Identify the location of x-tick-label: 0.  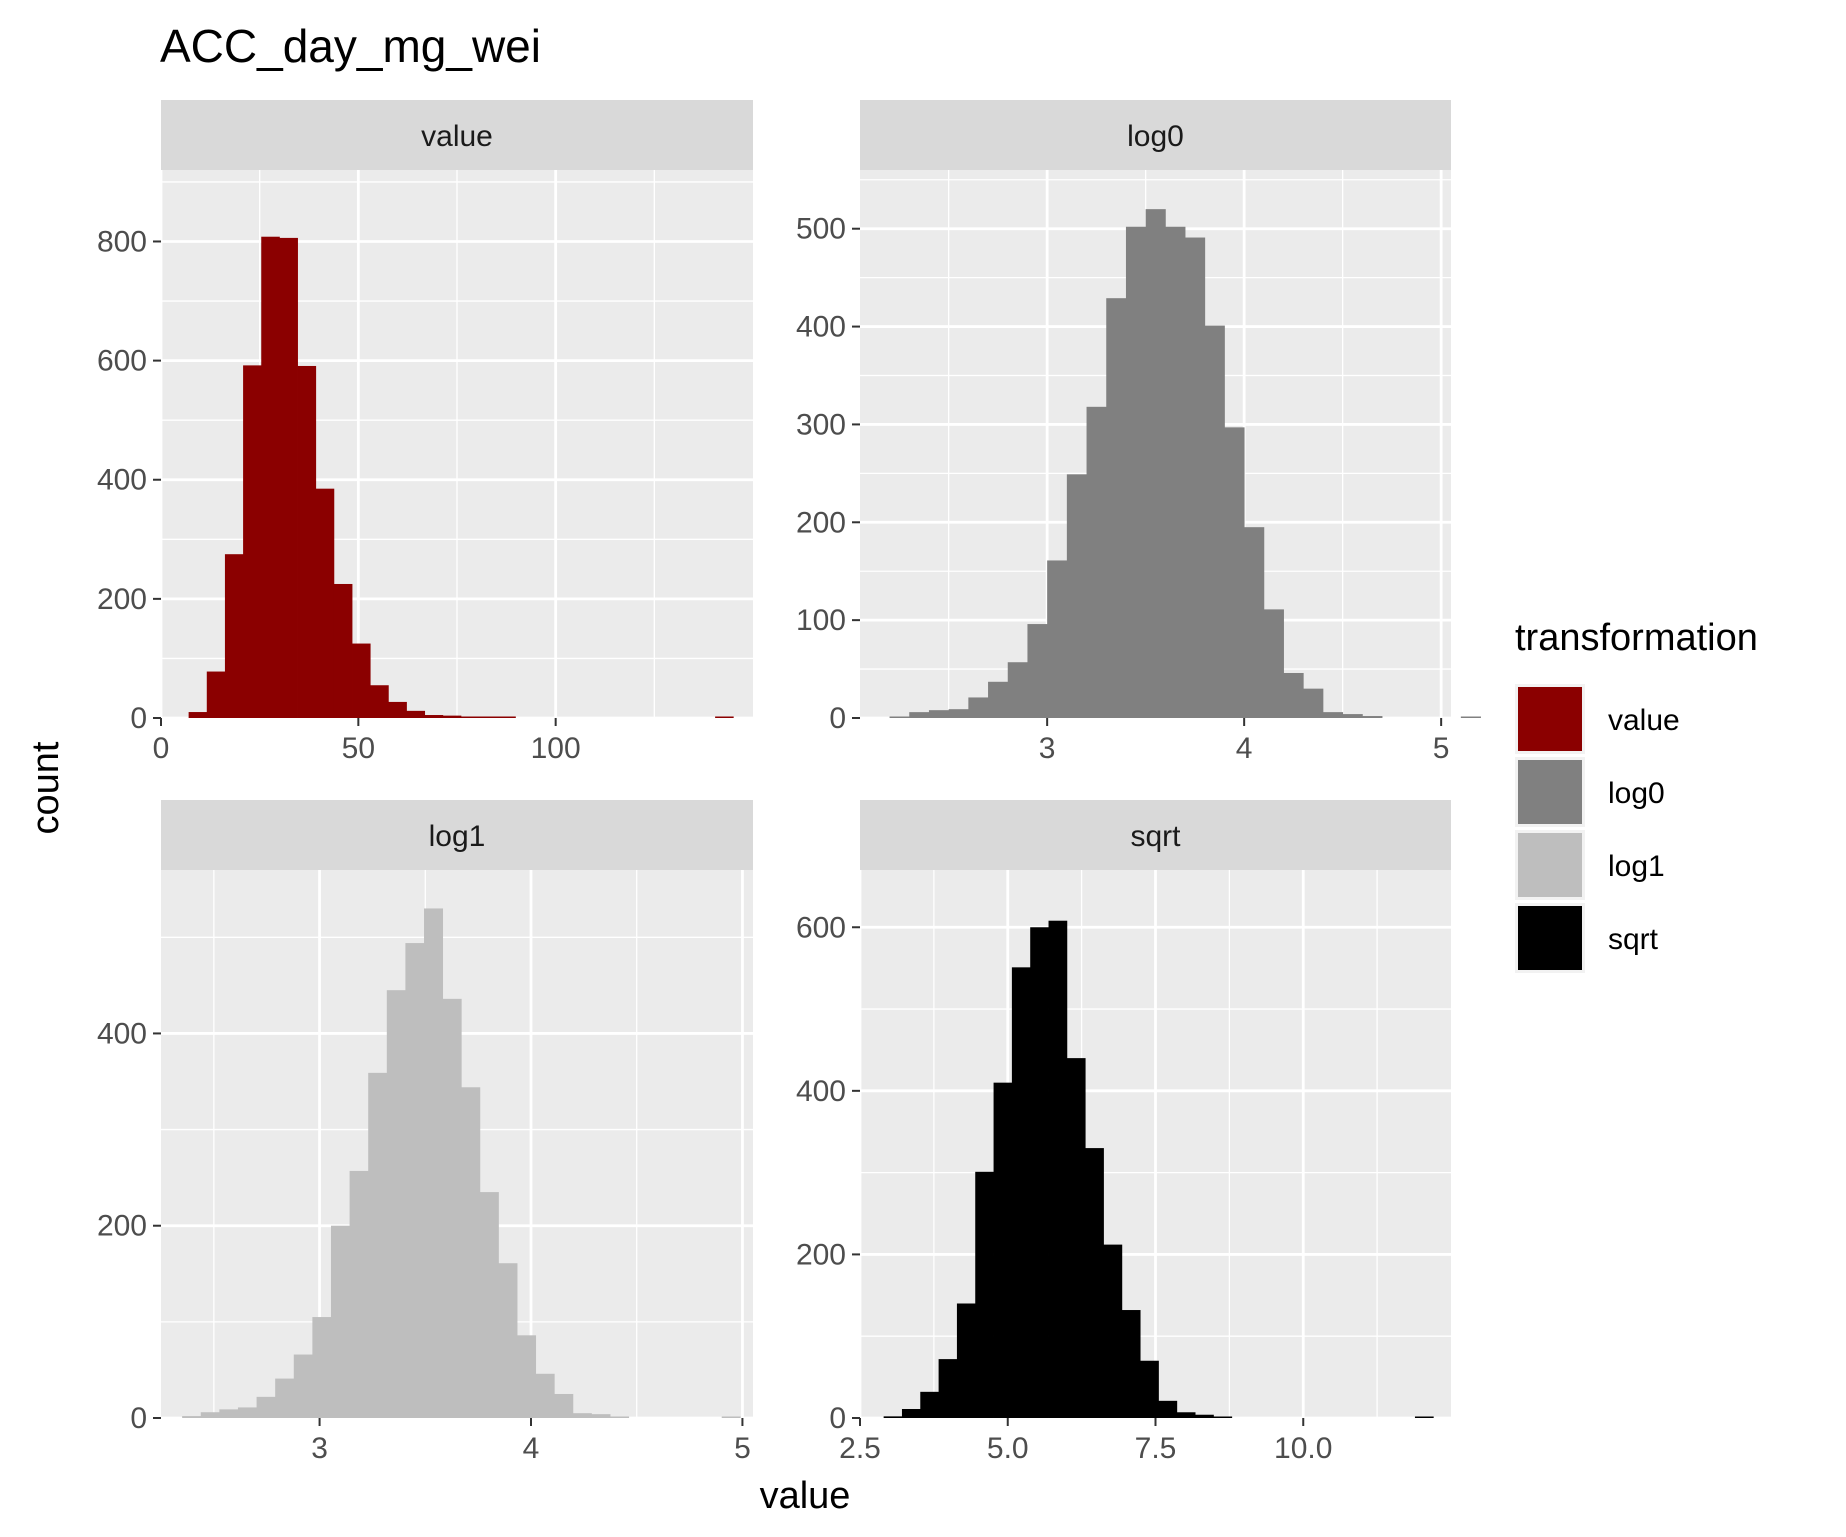
(161, 748).